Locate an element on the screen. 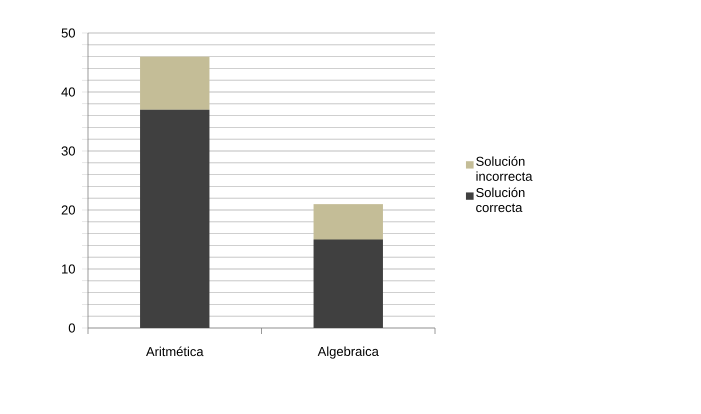 The height and width of the screenshot is (414, 701). y-tick-label: 40 is located at coordinates (68, 92).